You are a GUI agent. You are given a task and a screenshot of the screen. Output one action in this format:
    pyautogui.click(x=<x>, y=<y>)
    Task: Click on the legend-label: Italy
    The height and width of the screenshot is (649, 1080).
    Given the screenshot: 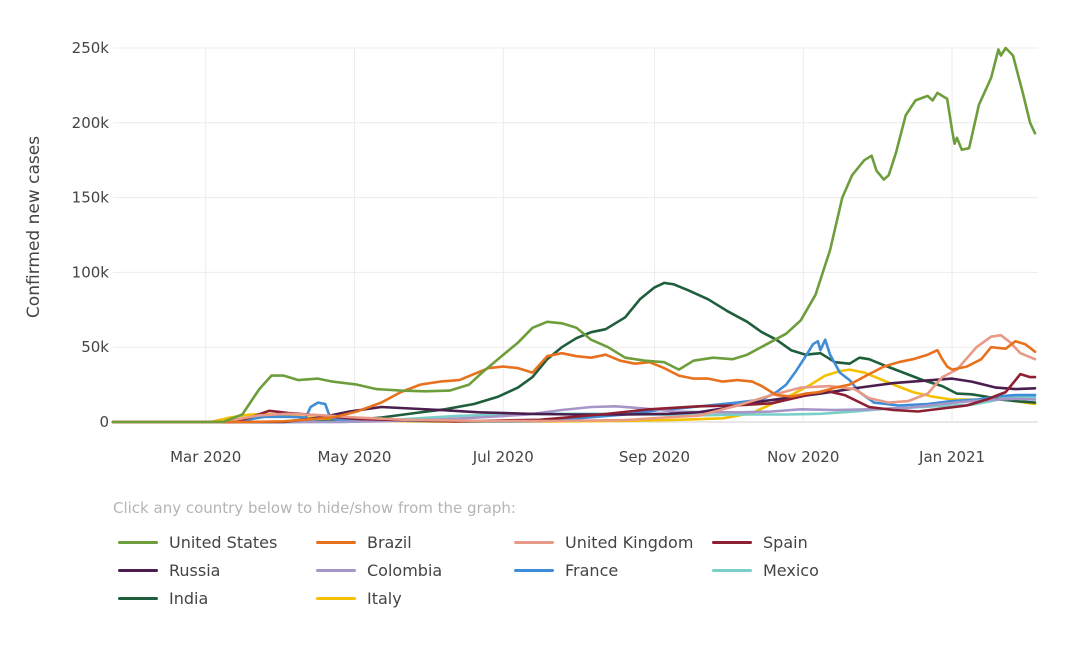 What is the action you would take?
    pyautogui.click(x=384, y=598)
    